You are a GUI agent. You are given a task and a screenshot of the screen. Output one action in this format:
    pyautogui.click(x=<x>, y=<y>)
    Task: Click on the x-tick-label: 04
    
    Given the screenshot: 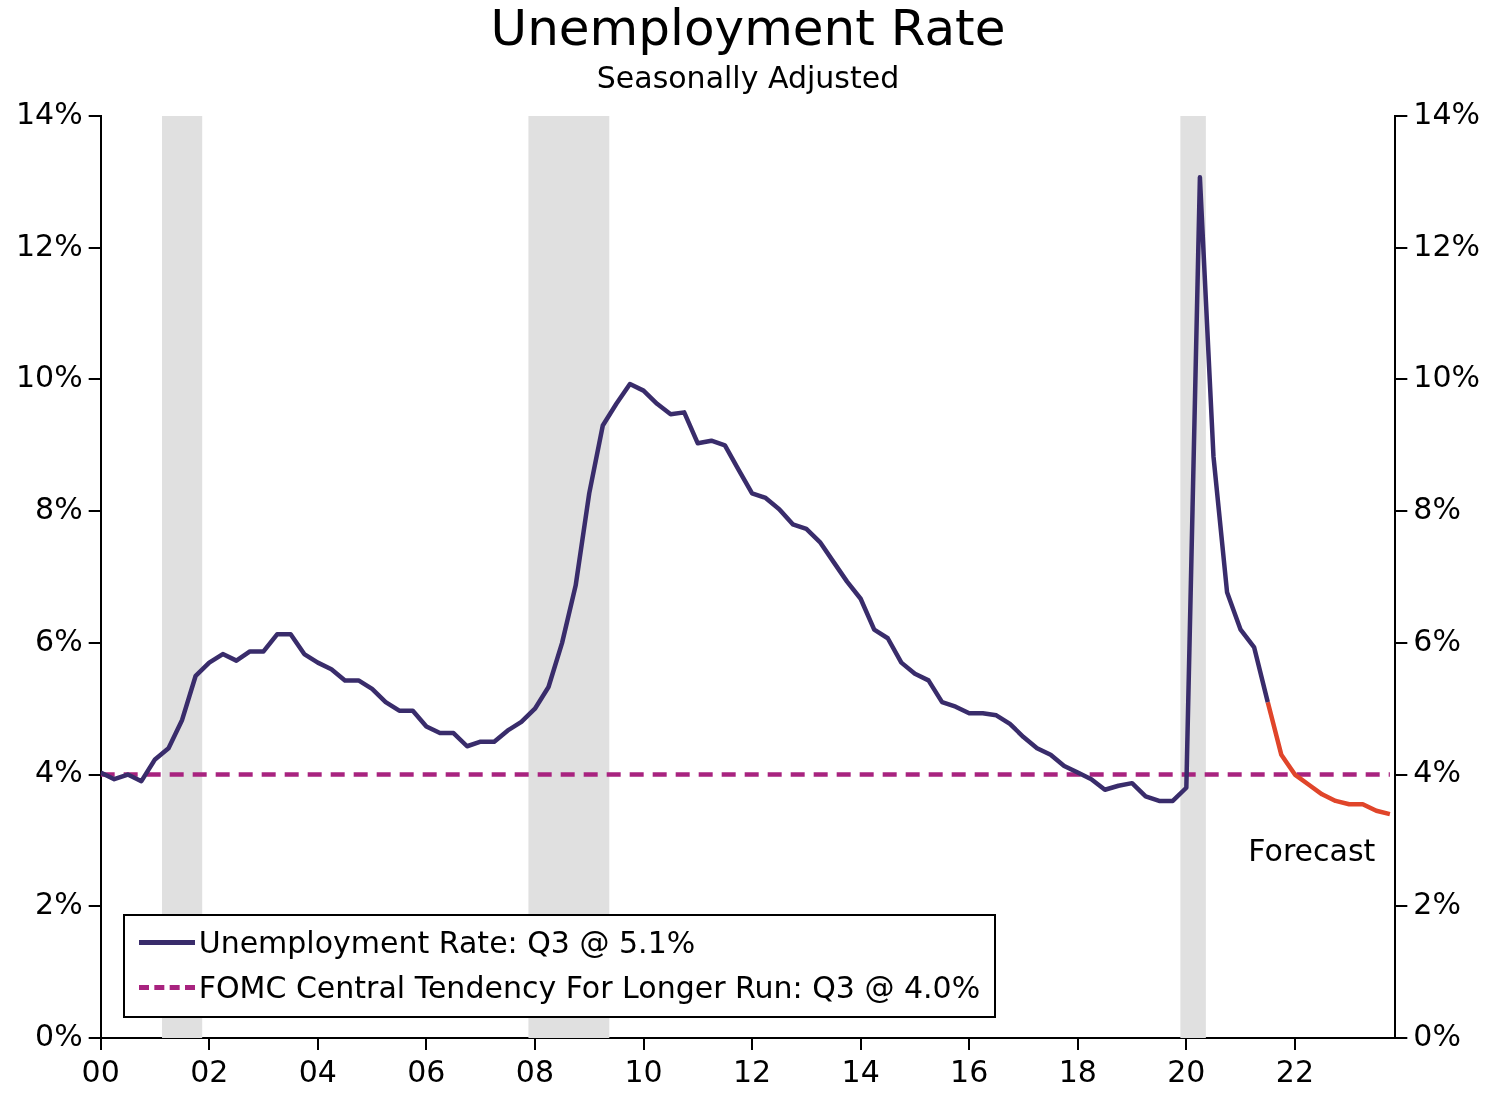 What is the action you would take?
    pyautogui.click(x=317, y=1071)
    